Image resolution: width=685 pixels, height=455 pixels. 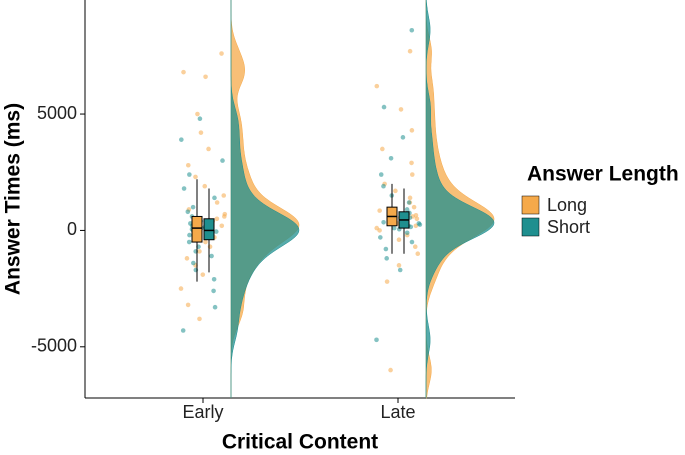 What do you see at coordinates (13, 199) in the screenshot?
I see `y-axis-title: Answer Times (ms)` at bounding box center [13, 199].